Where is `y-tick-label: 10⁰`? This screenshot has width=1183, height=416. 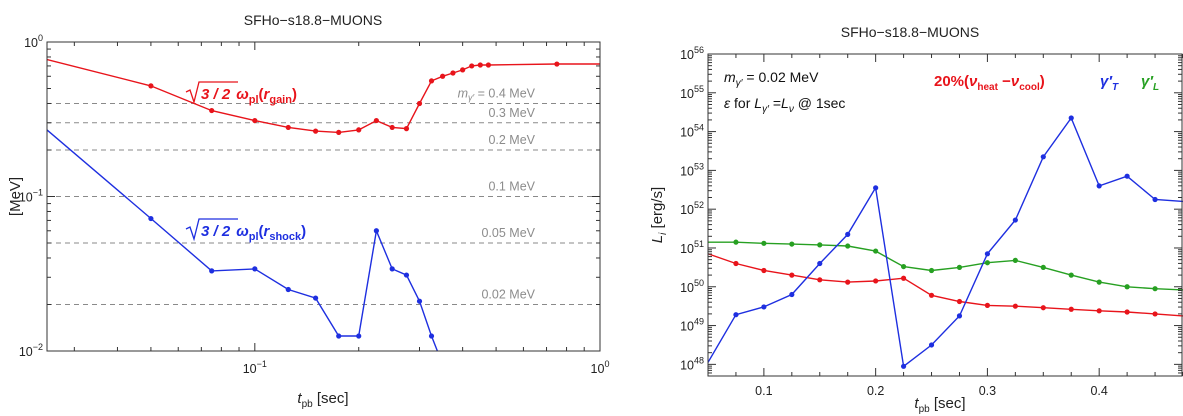 y-tick-label: 10⁰ is located at coordinates (33, 41).